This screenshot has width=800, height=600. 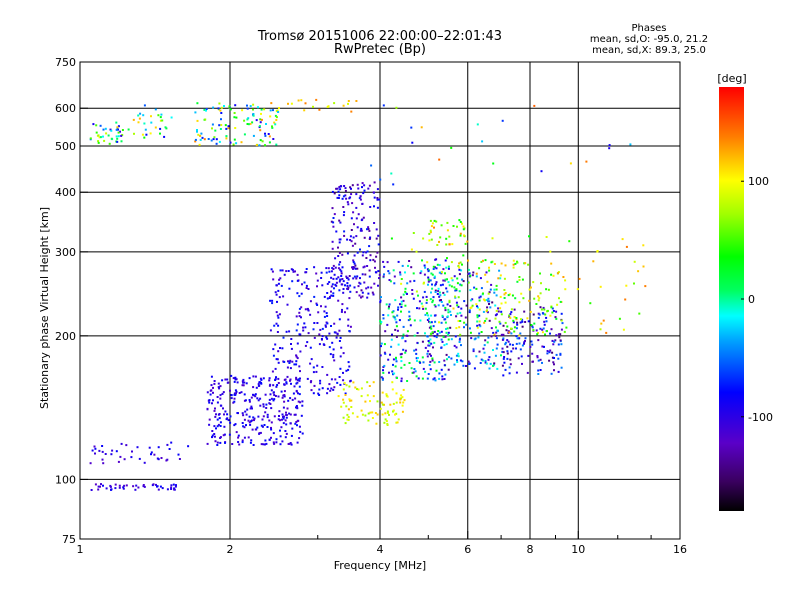 What do you see at coordinates (380, 549) in the screenshot?
I see `x-tick-label: 4` at bounding box center [380, 549].